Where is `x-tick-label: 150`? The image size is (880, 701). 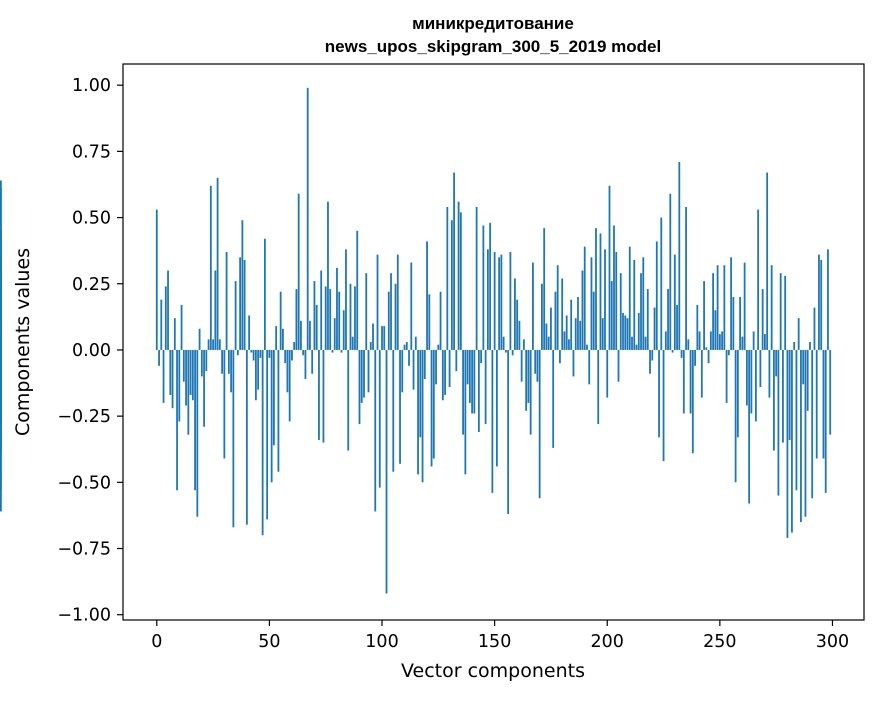 x-tick-label: 150 is located at coordinates (494, 642).